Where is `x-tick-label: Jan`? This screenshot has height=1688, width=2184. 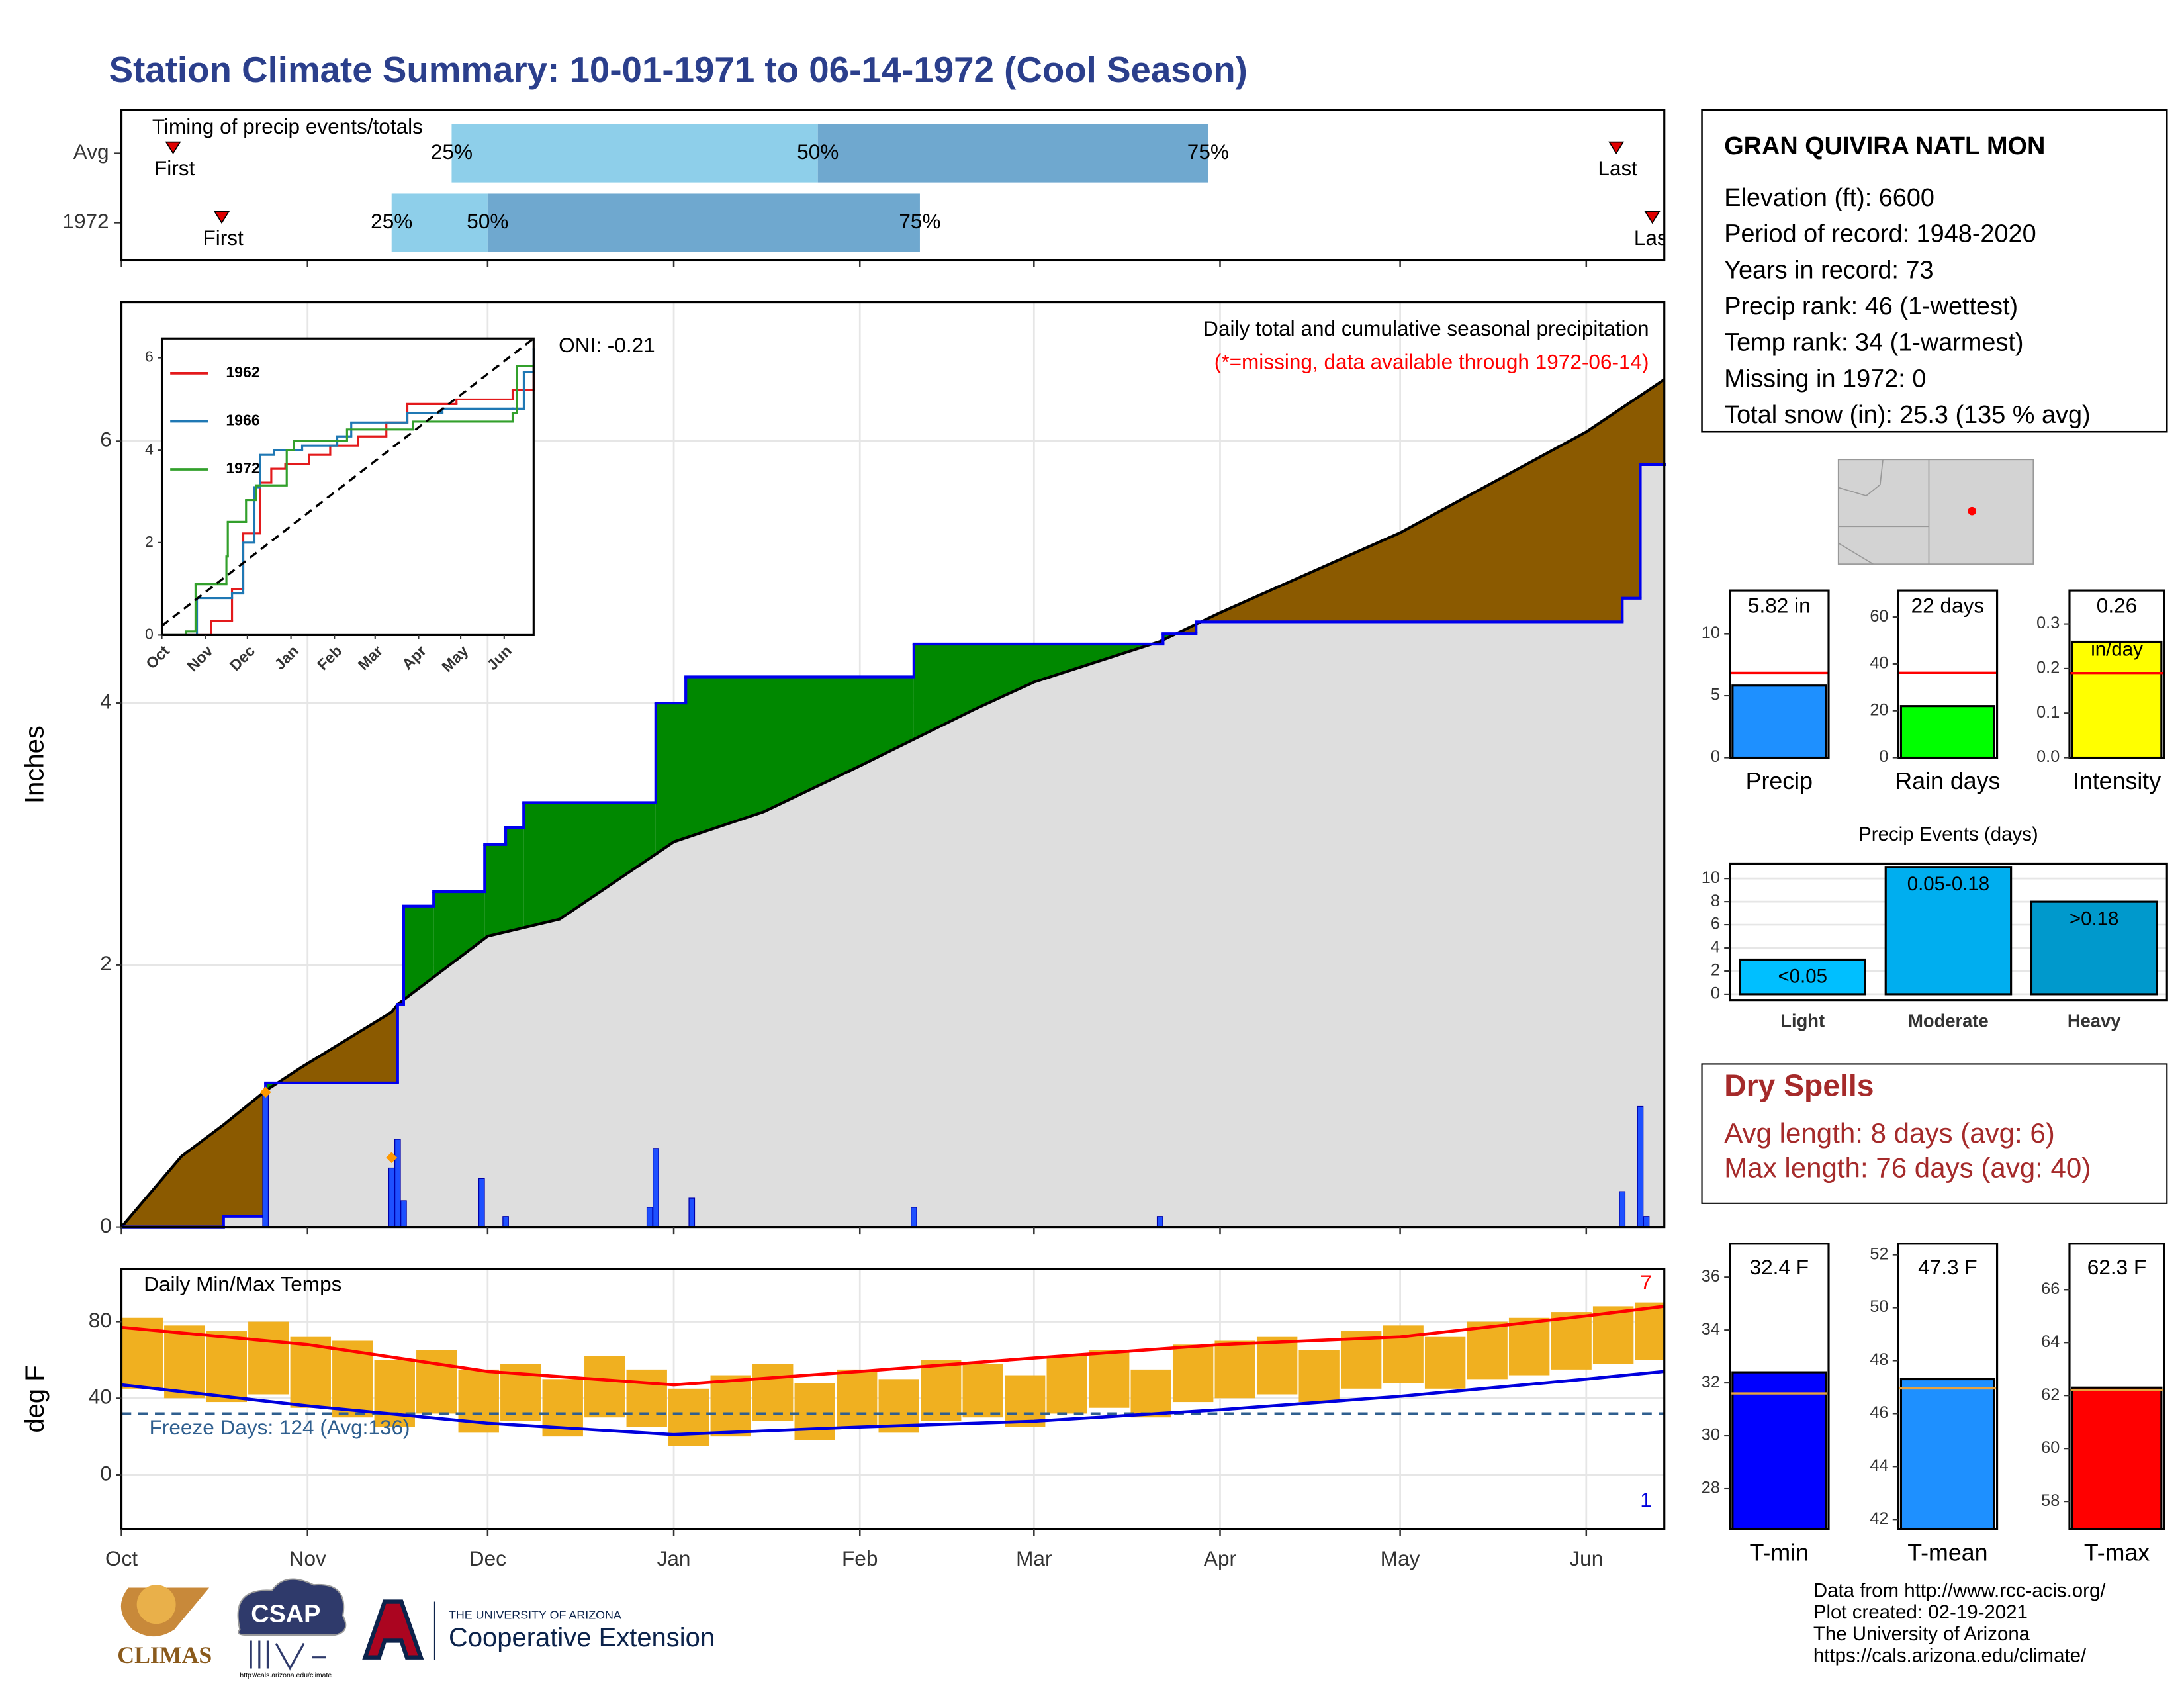
x-tick-label: Jan is located at coordinates (674, 1558).